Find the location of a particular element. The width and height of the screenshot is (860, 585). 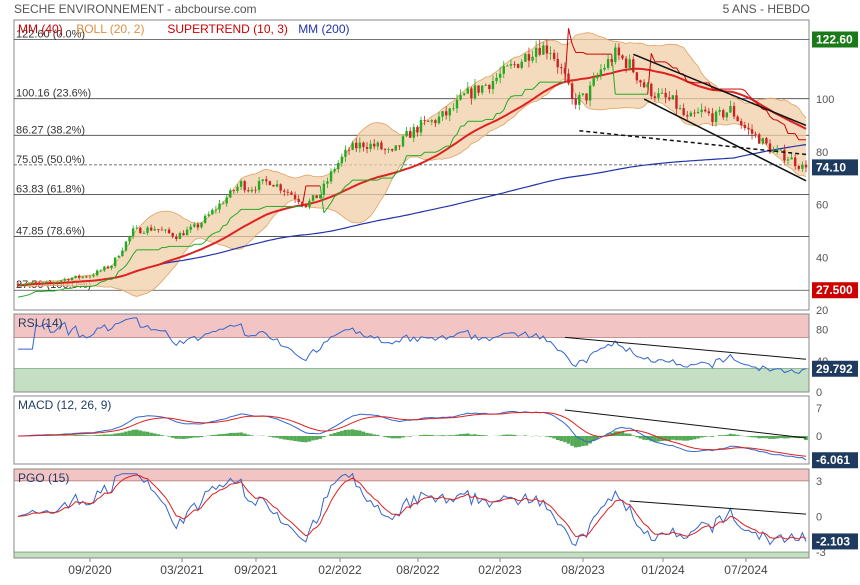

pgo-upper-zone is located at coordinates (411, 475).